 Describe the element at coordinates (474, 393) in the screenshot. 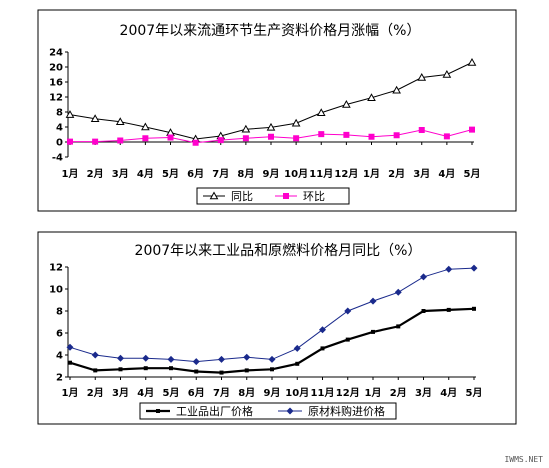

I see `chart-2-x-tick-label: 5月` at that location.